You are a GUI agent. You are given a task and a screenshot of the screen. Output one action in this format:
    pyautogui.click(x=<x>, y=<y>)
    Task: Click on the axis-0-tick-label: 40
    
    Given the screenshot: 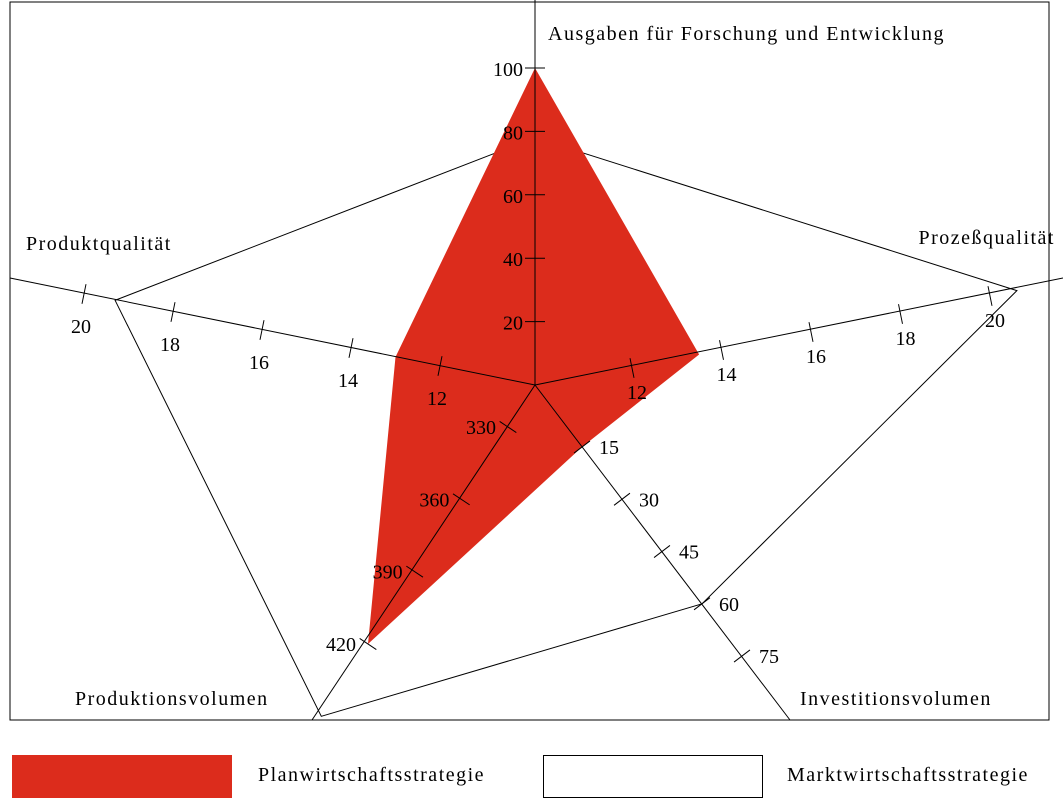 What is the action you would take?
    pyautogui.click(x=513, y=260)
    